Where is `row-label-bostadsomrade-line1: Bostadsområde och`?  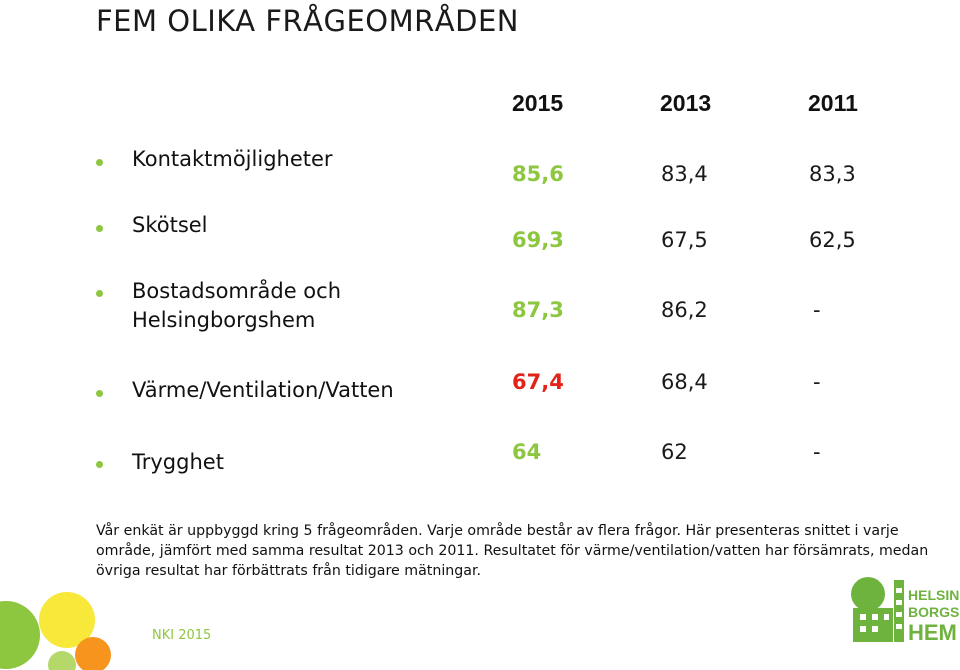 row-label-bostadsomrade-line1: Bostadsområde och is located at coordinates (237, 291).